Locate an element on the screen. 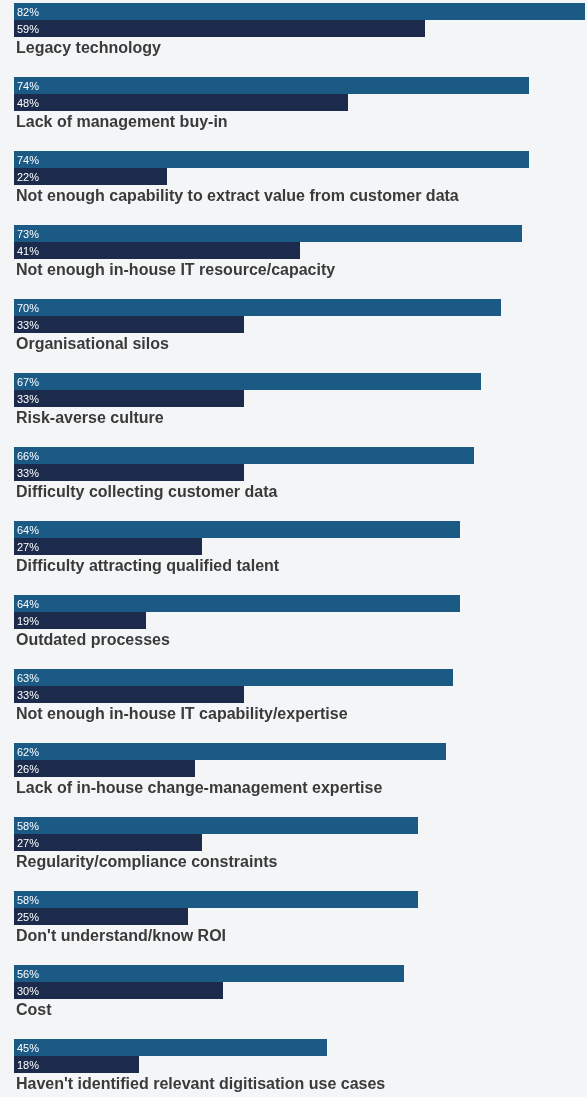 The height and width of the screenshot is (1097, 587). data-label: 18% is located at coordinates (28, 1064).